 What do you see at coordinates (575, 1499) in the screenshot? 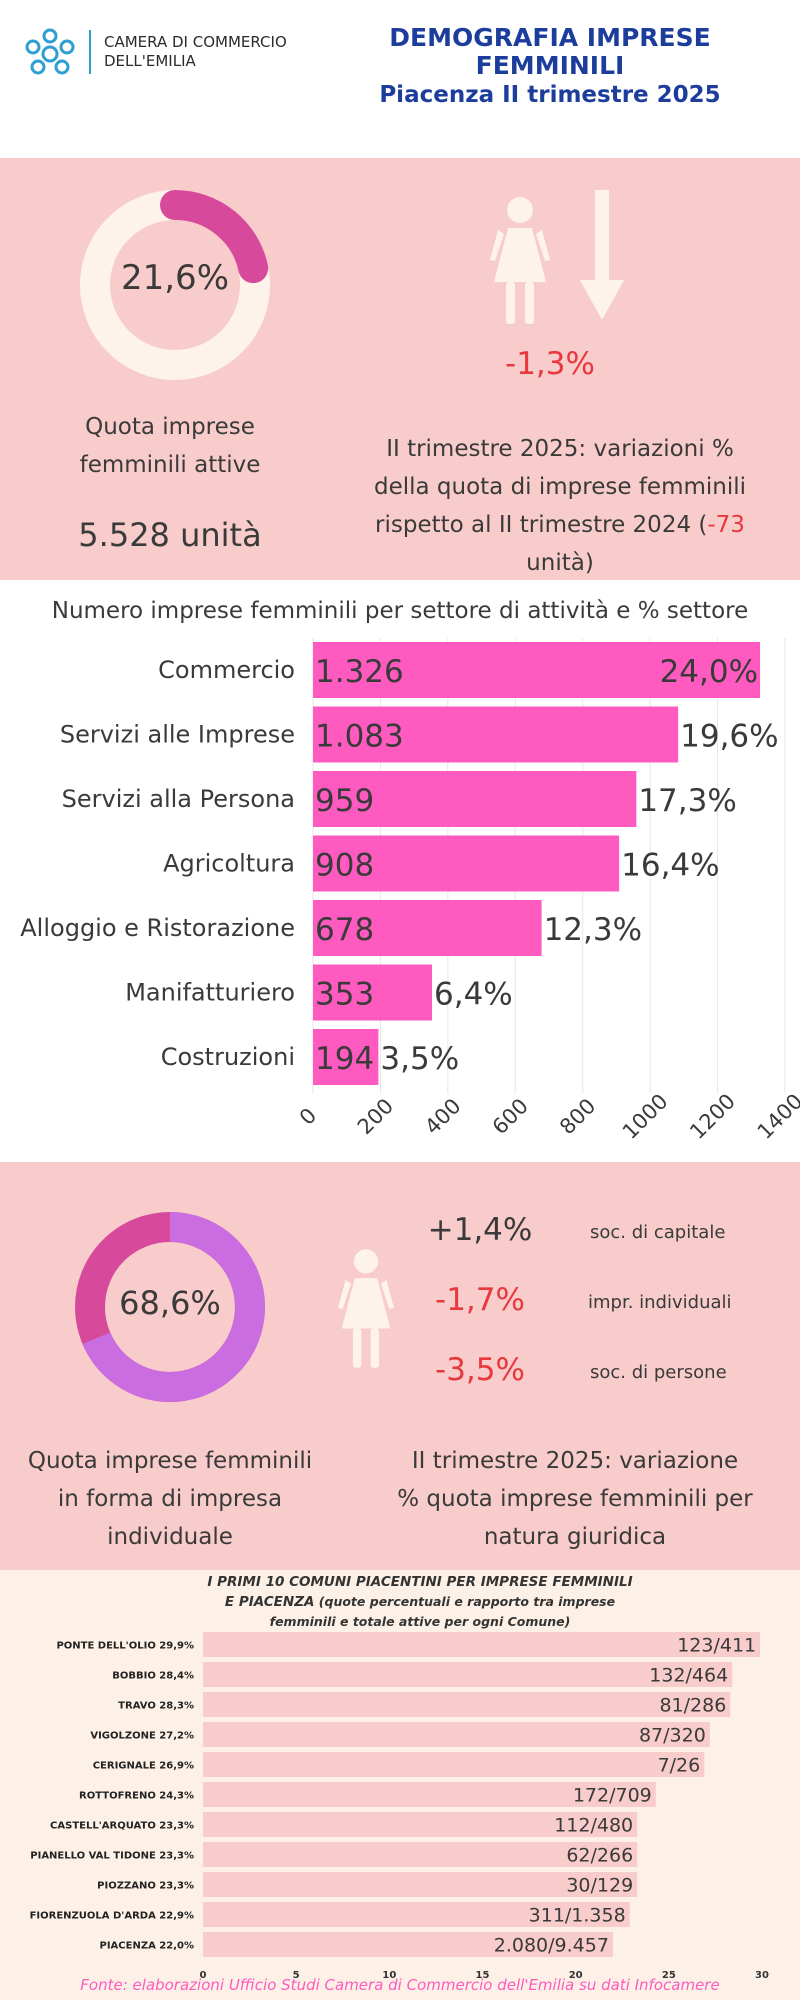
I see `natura-caption-line2: % quota imprese femminili per` at bounding box center [575, 1499].